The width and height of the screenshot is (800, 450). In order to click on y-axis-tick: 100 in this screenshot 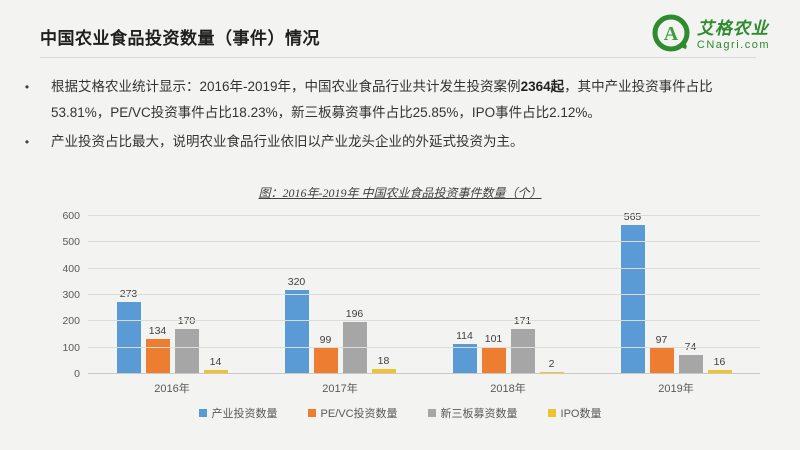, I will do `click(71, 347)`.